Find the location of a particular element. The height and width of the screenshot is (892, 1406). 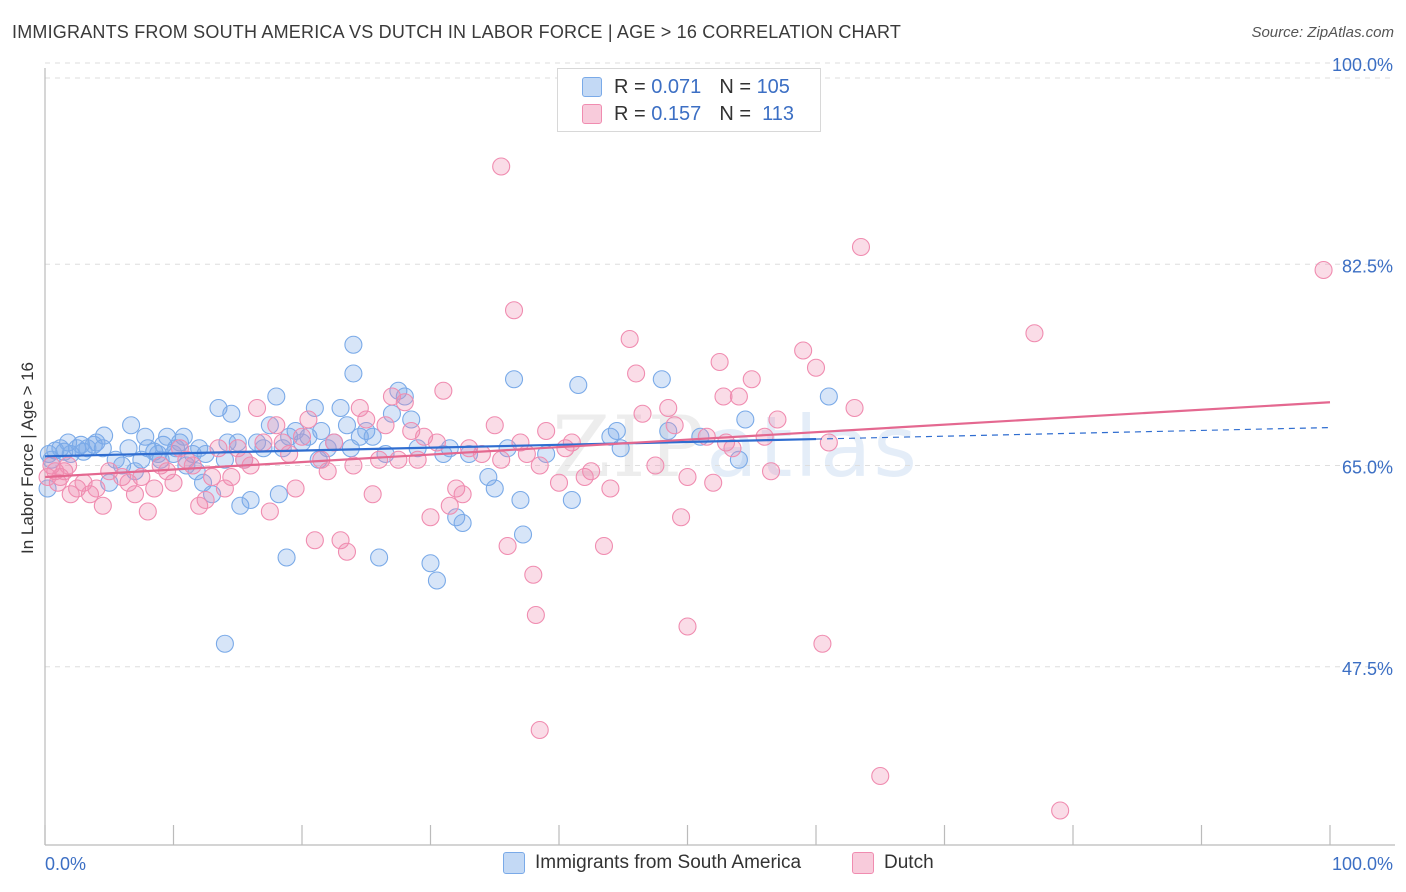

n-value: 113 is located at coordinates (778, 113).